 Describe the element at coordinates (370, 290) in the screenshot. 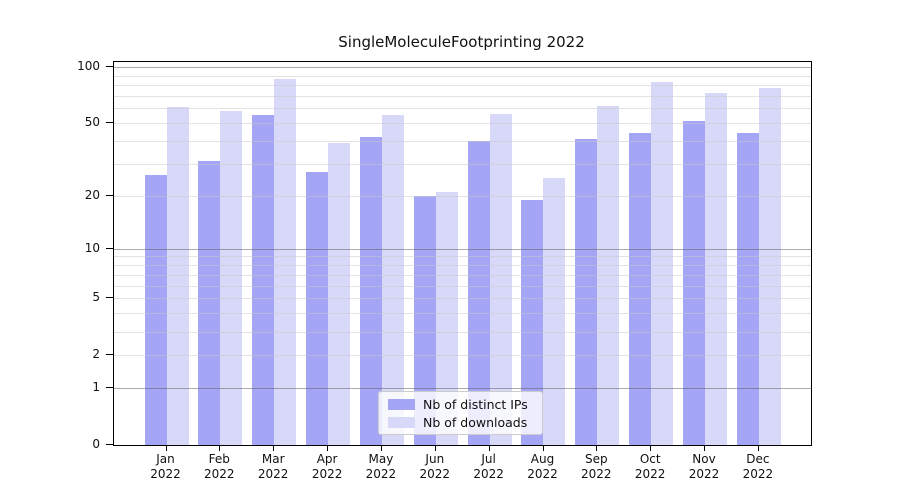

I see `bar-may-series0` at that location.